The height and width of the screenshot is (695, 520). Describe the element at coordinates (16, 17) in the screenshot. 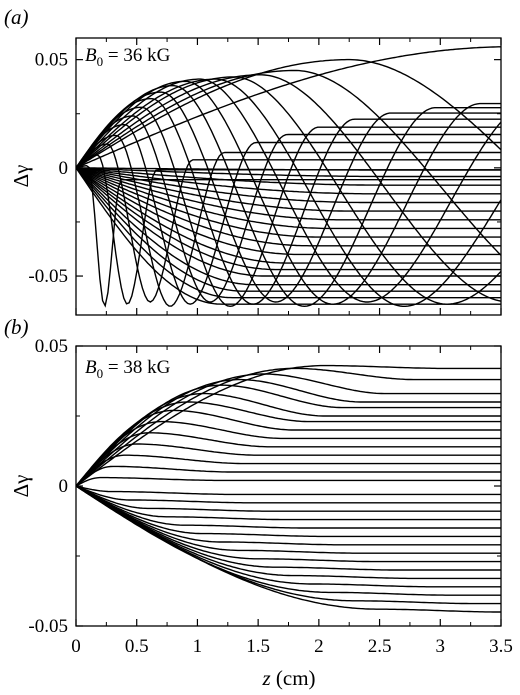

I see `panel-label-a: (a)` at that location.